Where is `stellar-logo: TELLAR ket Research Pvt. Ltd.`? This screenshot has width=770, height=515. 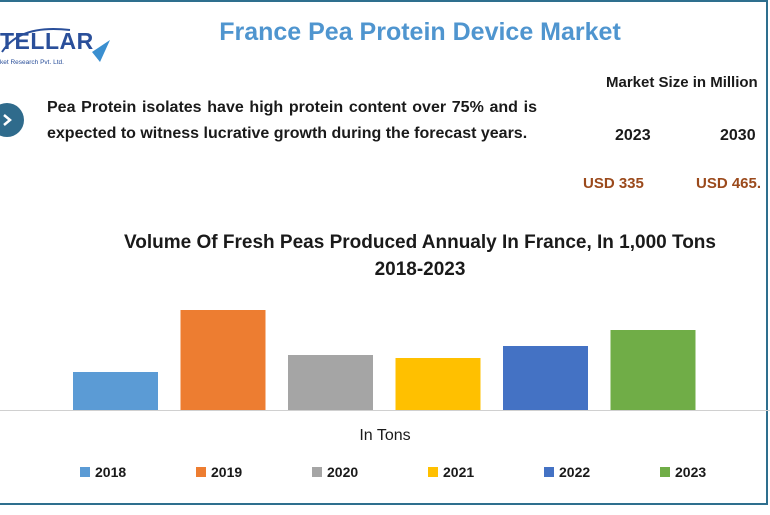 stellar-logo: TELLAR ket Research Pvt. Ltd. is located at coordinates (60, 49).